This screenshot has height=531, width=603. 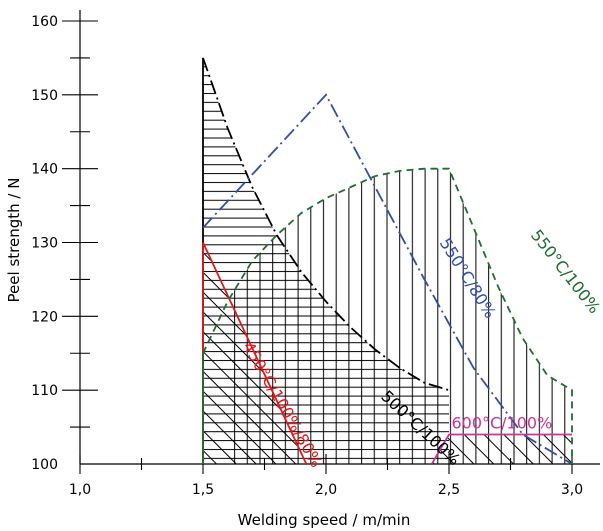 What do you see at coordinates (44, 244) in the screenshot?
I see `y-tick-label: 130` at bounding box center [44, 244].